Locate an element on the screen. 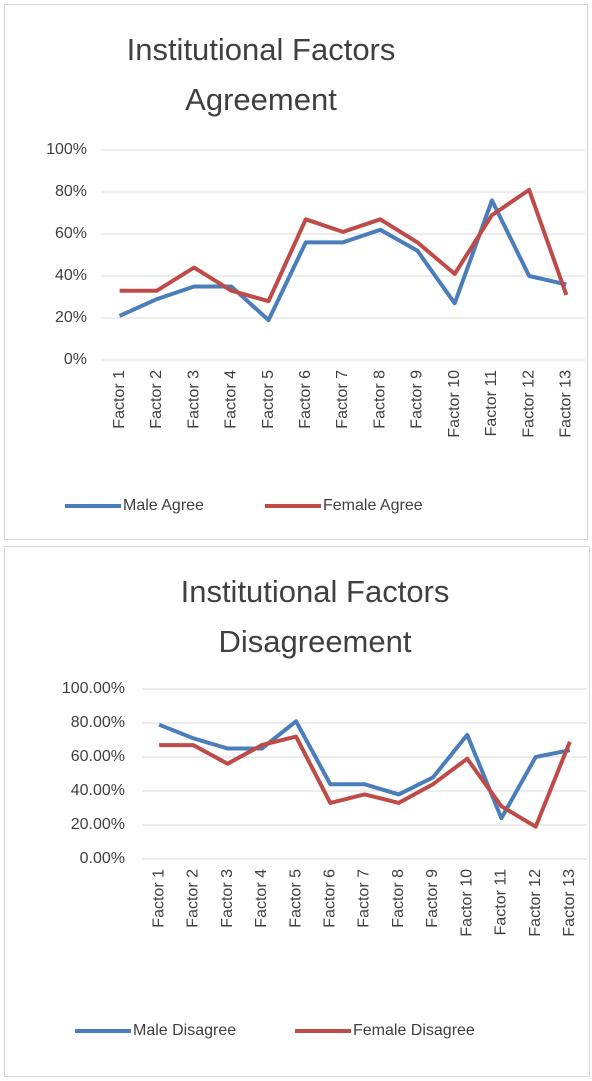 The height and width of the screenshot is (1081, 592). legend-label: Male Disagree is located at coordinates (184, 1030).